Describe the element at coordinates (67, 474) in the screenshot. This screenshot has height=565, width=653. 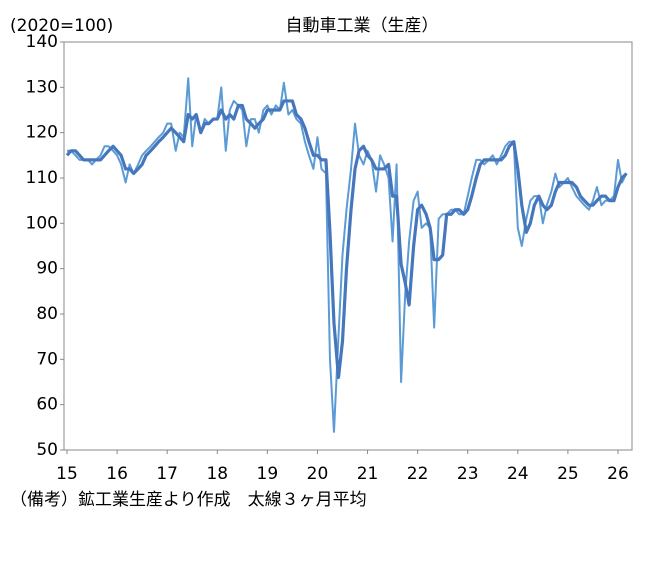
I see `x-tick-label: 15` at that location.